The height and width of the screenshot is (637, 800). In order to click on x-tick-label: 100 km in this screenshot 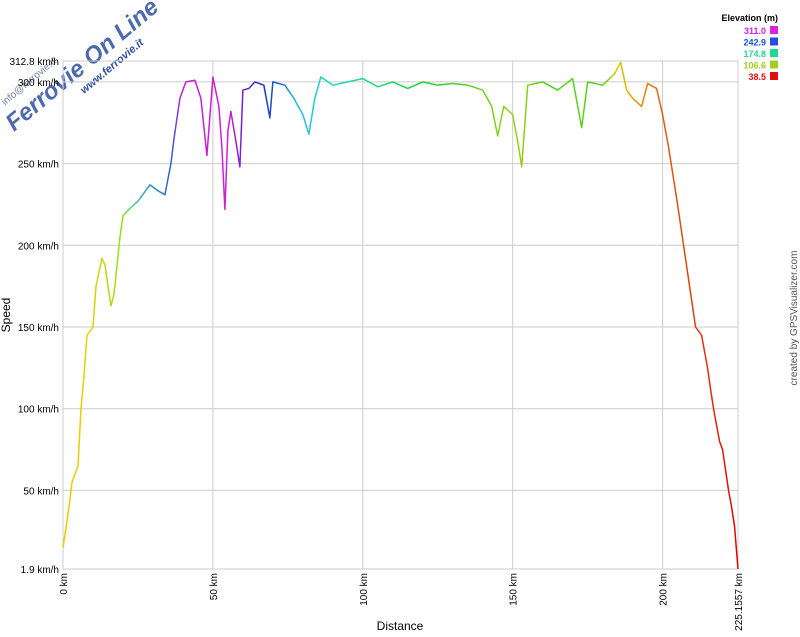, I will do `click(364, 589)`.